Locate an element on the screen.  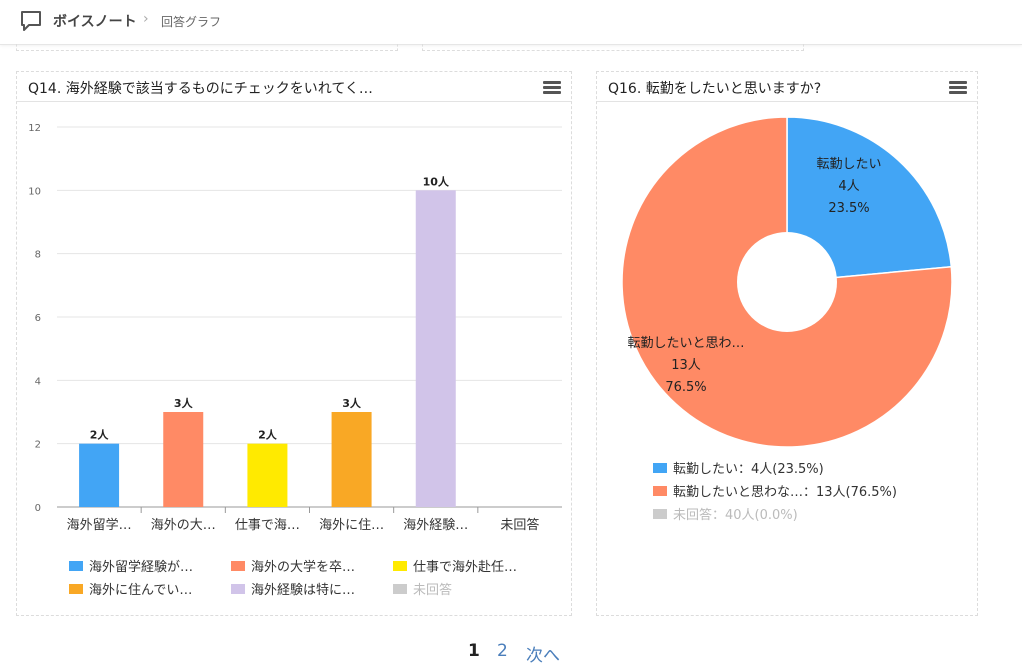
legend-item: 転勤したい：4人(23.5%) is located at coordinates (738, 467).